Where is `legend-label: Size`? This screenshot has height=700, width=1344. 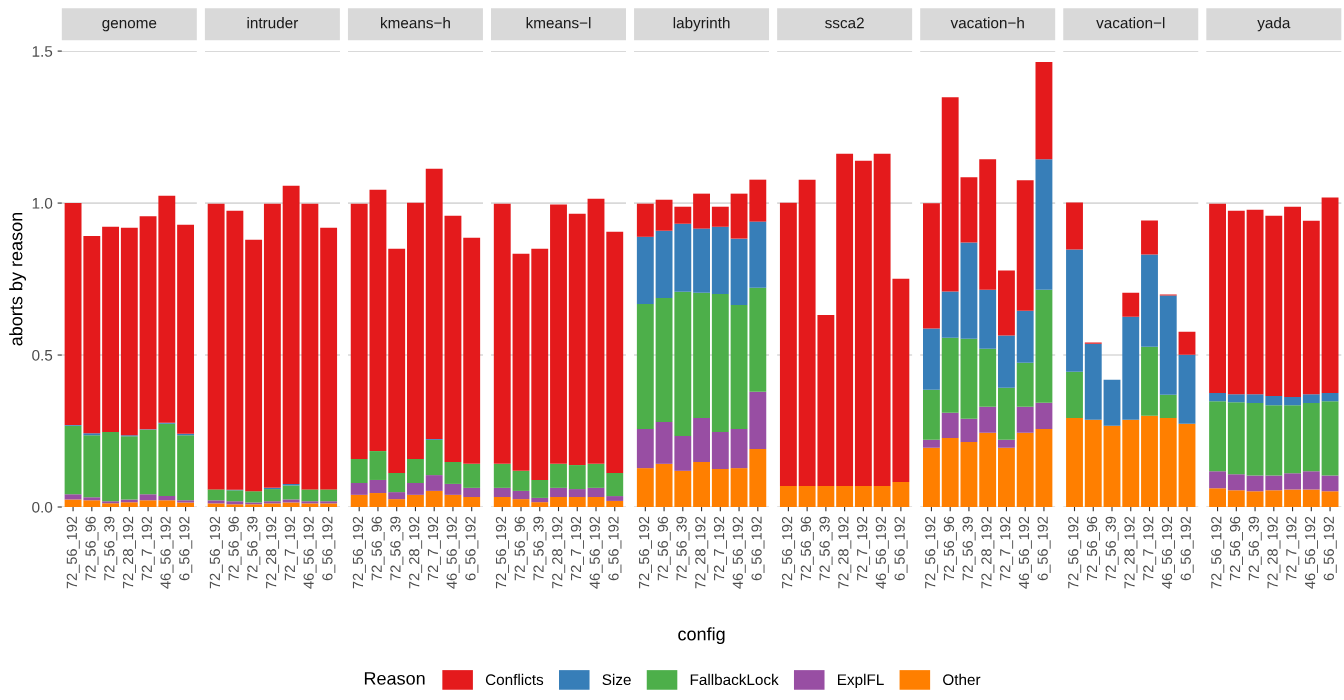
legend-label: Size is located at coordinates (616, 679).